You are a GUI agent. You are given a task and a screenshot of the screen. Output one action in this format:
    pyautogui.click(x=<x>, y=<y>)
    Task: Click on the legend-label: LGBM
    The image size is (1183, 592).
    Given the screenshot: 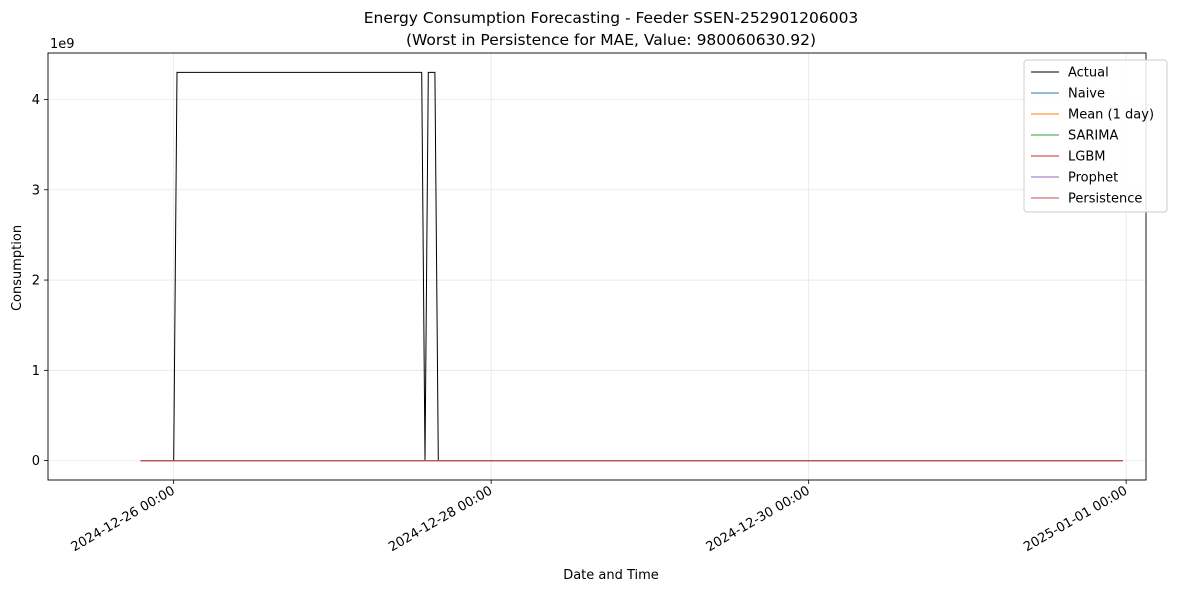 What is the action you would take?
    pyautogui.click(x=1086, y=157)
    